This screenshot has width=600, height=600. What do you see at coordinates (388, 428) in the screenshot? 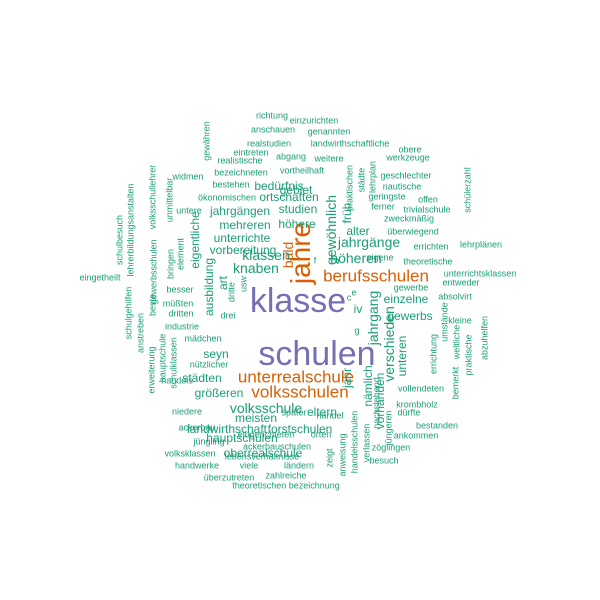
I see `word-jungen: jüngeren` at bounding box center [388, 428].